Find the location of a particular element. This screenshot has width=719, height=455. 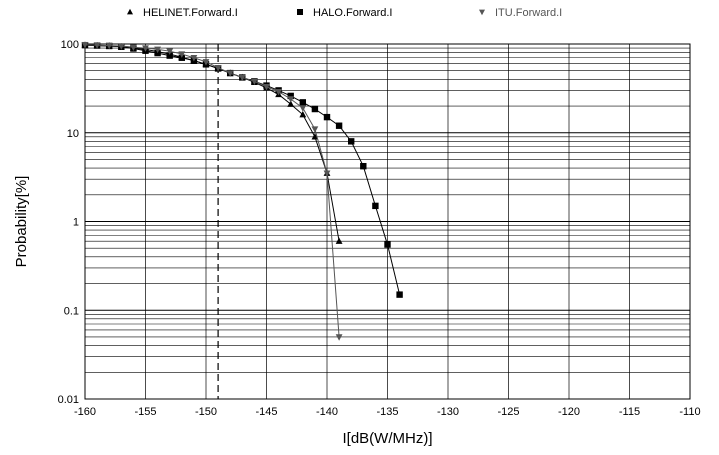

y-tick-label: 0.1 is located at coordinates (71, 311).